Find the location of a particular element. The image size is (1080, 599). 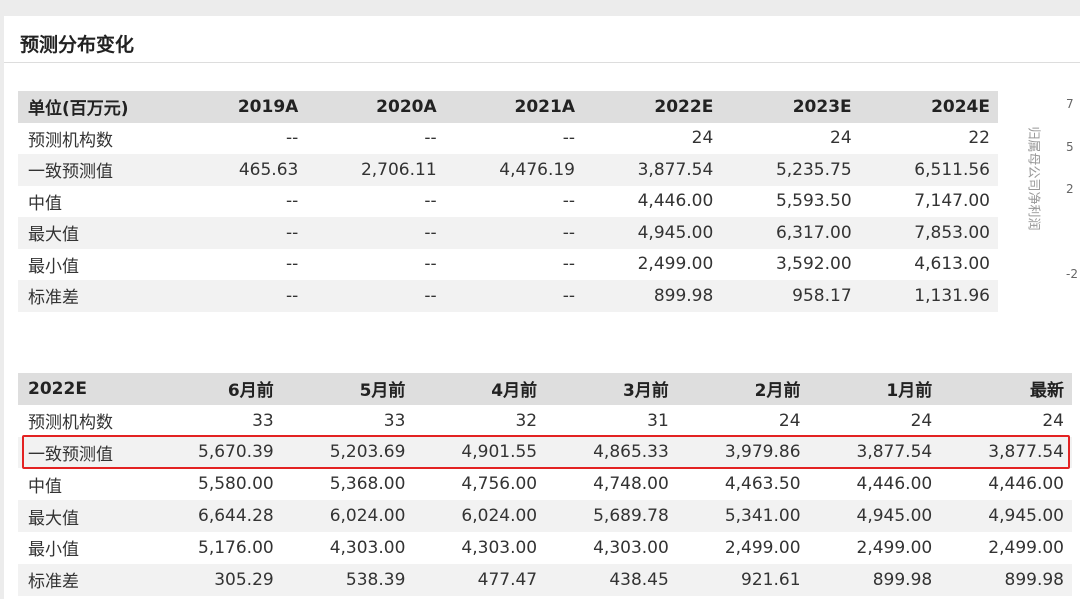

cell: 921.61 is located at coordinates (742, 579).